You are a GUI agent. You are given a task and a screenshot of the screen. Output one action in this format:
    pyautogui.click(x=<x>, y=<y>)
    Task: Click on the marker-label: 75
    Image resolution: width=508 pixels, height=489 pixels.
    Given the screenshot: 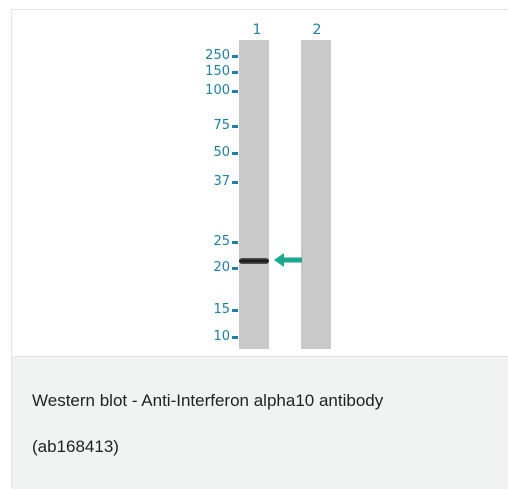 What is the action you would take?
    pyautogui.click(x=221, y=125)
    